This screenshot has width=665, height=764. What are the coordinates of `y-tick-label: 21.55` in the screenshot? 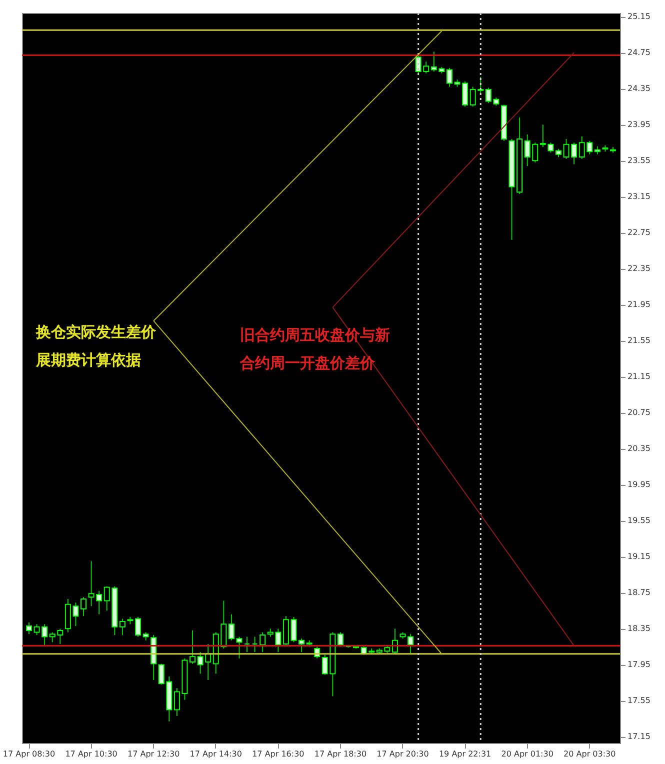 It's located at (639, 341).